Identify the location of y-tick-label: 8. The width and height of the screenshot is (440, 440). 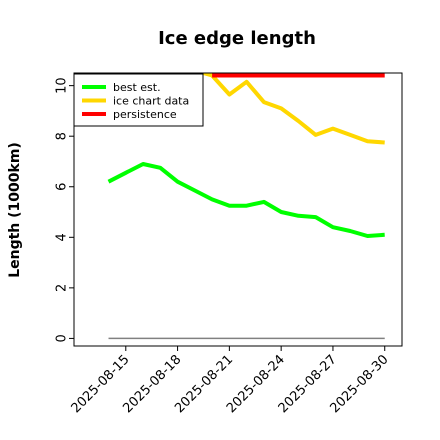
(62, 136).